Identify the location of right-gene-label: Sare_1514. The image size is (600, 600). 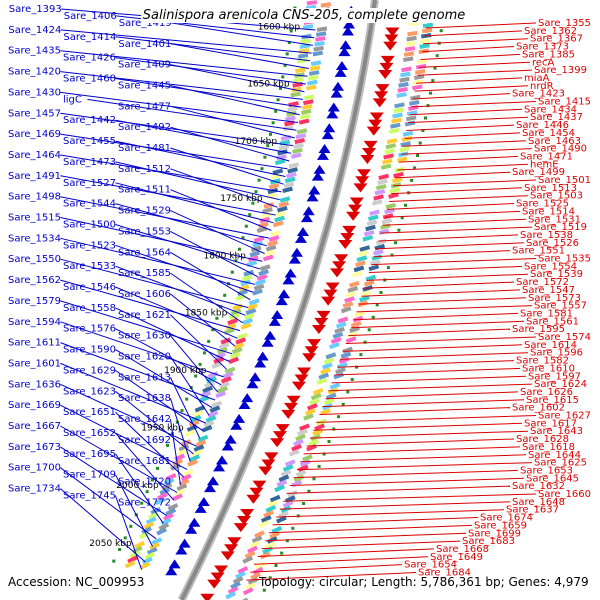
(548, 211).